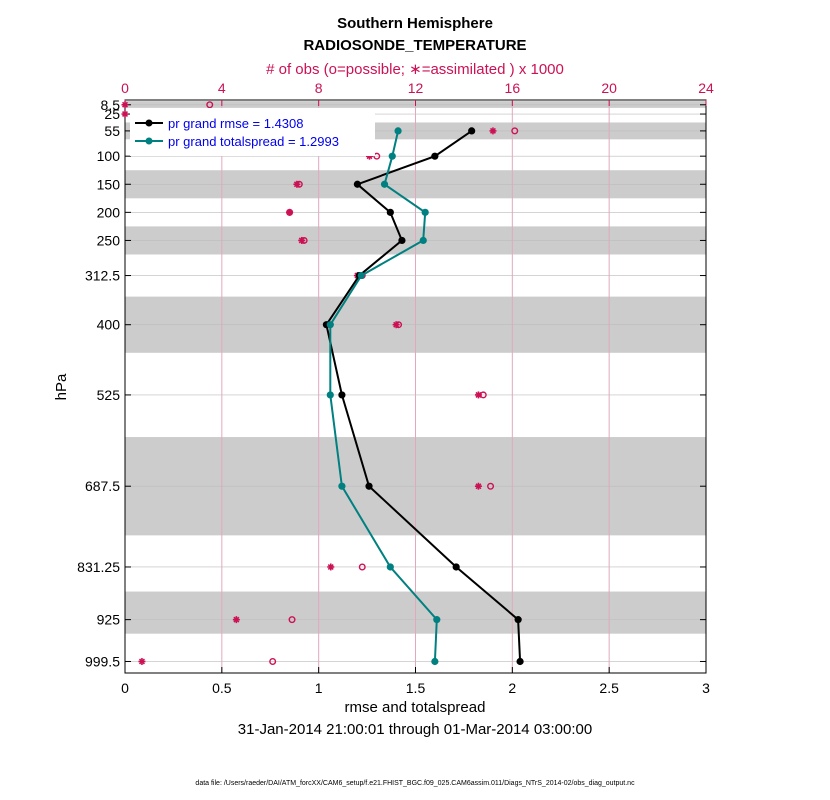 The height and width of the screenshot is (800, 830). Describe the element at coordinates (98, 567) in the screenshot. I see `y-tick-label: 831.25` at that location.